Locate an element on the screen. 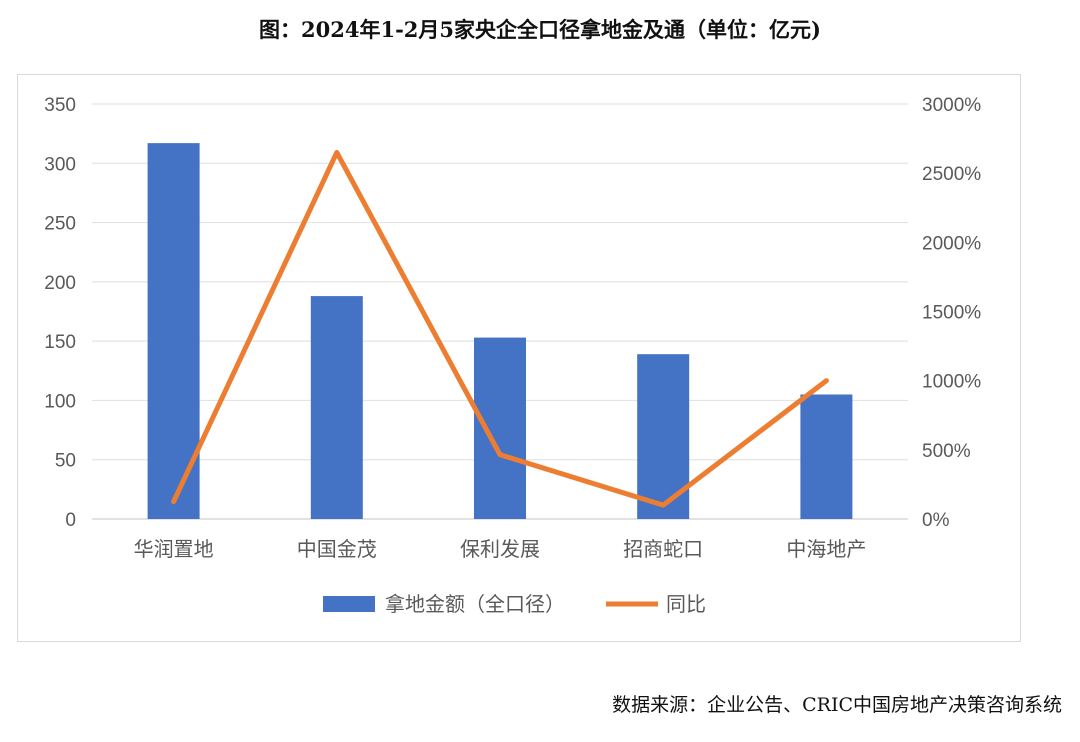 The height and width of the screenshot is (742, 1080). right-tick-label: 2500% is located at coordinates (951, 174).